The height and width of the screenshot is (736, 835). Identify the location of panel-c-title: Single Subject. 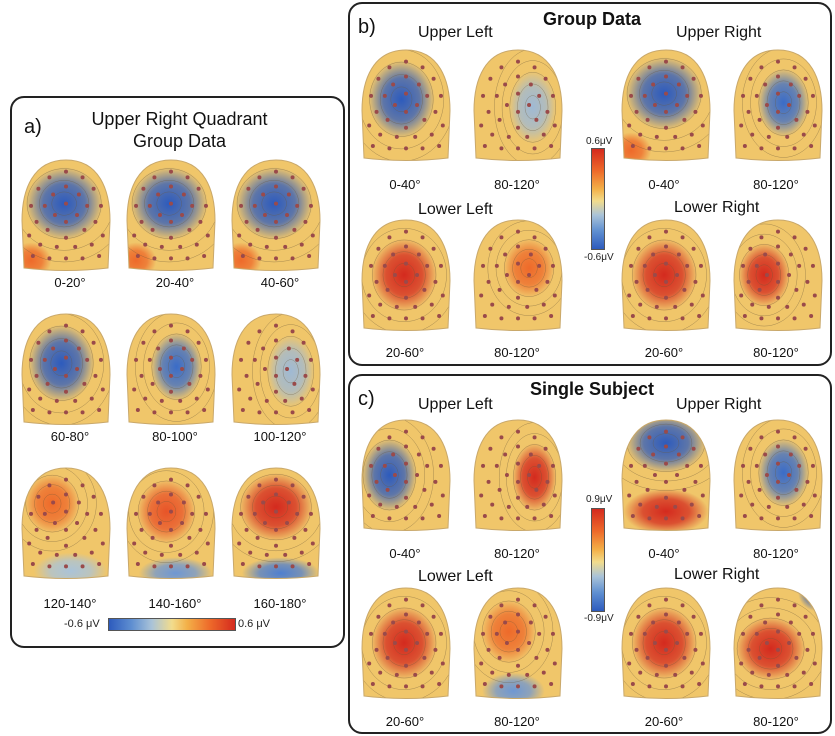
(592, 389).